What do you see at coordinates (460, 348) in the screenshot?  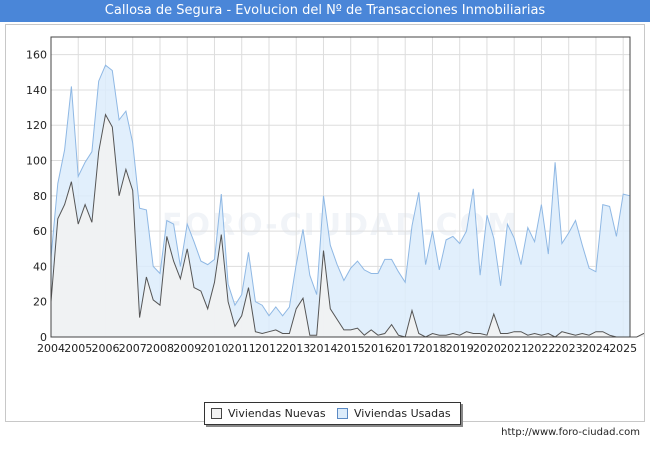 I see `x-tick-label: 2019` at bounding box center [460, 348].